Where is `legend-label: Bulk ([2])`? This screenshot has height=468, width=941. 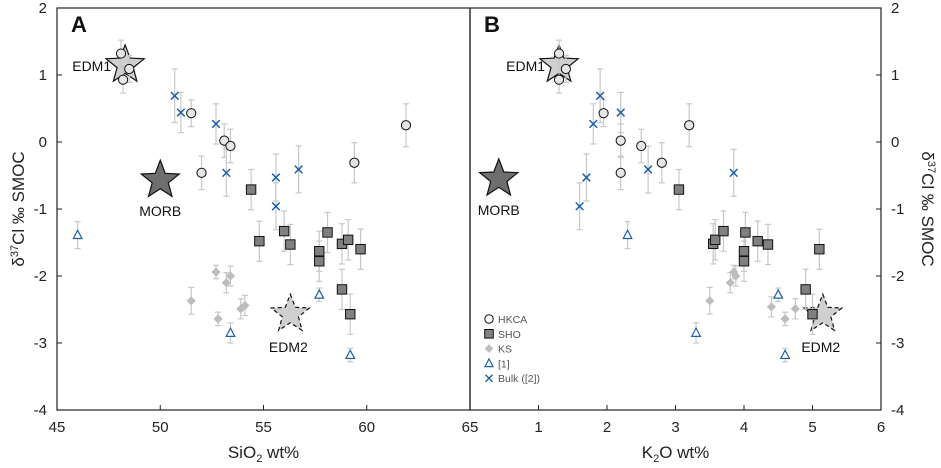 legend-label: Bulk ([2]) is located at coordinates (519, 379).